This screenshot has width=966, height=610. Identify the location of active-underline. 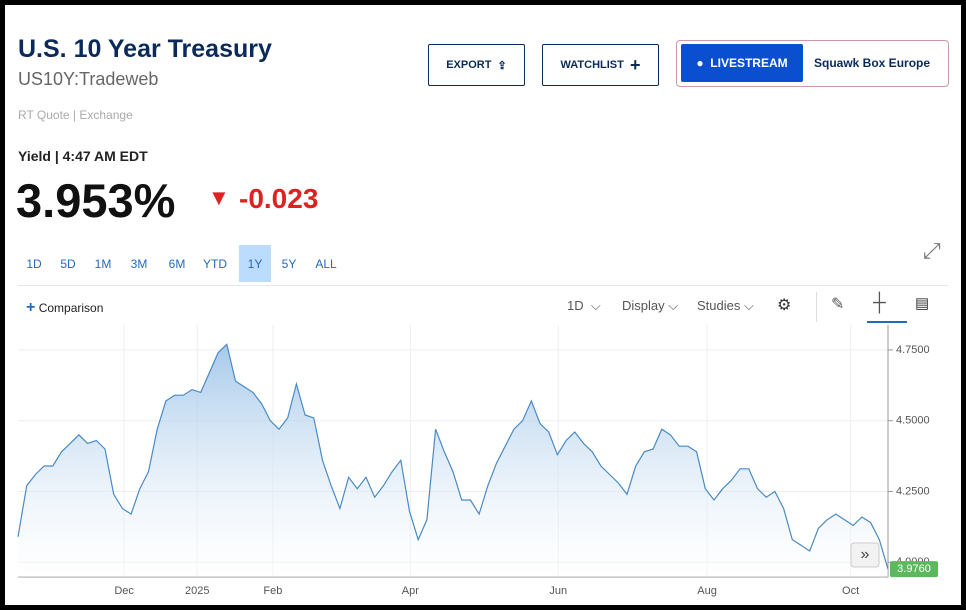
(887, 322).